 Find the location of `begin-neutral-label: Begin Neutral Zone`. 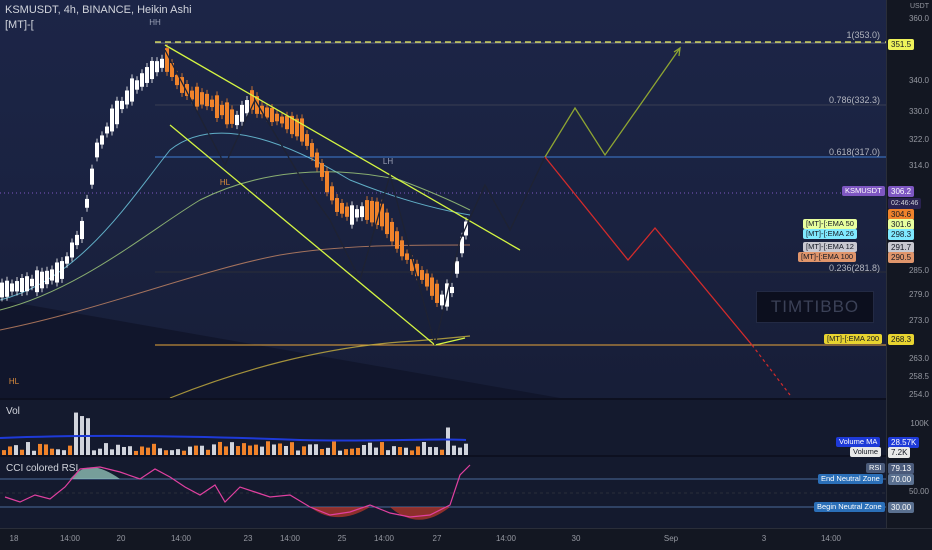

begin-neutral-label: Begin Neutral Zone is located at coordinates (849, 507).